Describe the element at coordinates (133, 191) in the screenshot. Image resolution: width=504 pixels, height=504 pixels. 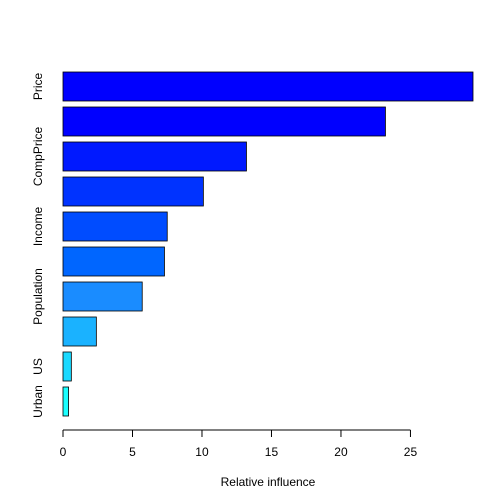
I see `bar-age` at that location.